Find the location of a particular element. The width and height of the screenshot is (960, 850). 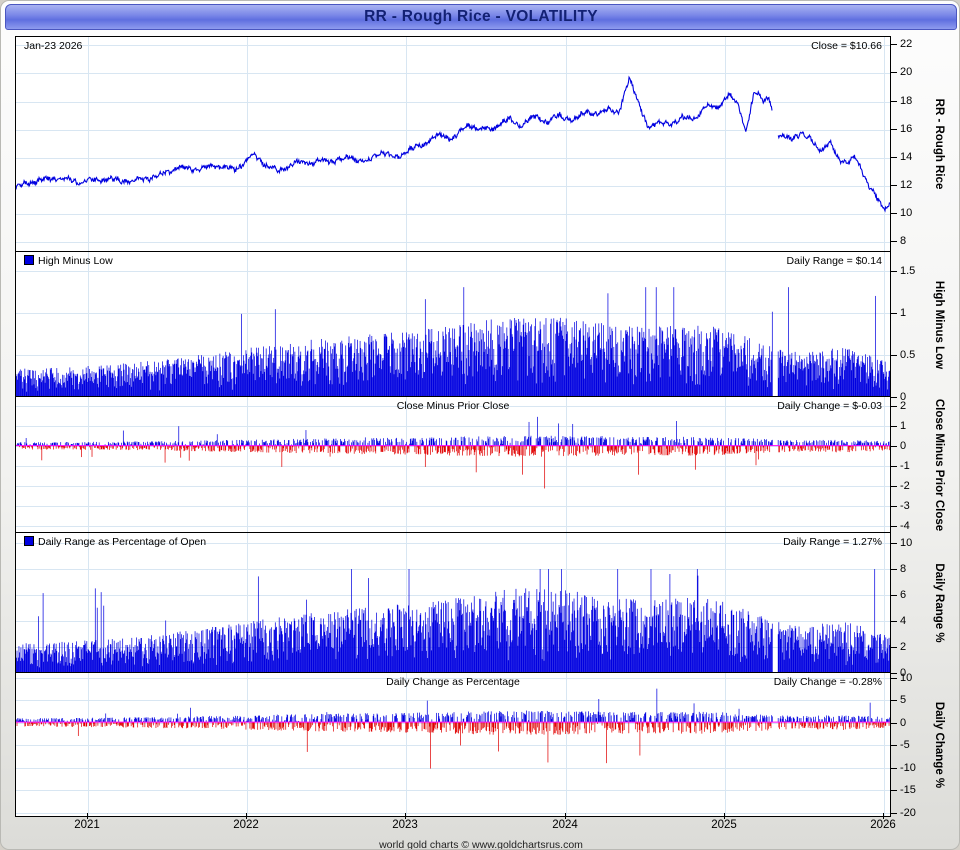

y-tick-label: 6 is located at coordinates (903, 595).